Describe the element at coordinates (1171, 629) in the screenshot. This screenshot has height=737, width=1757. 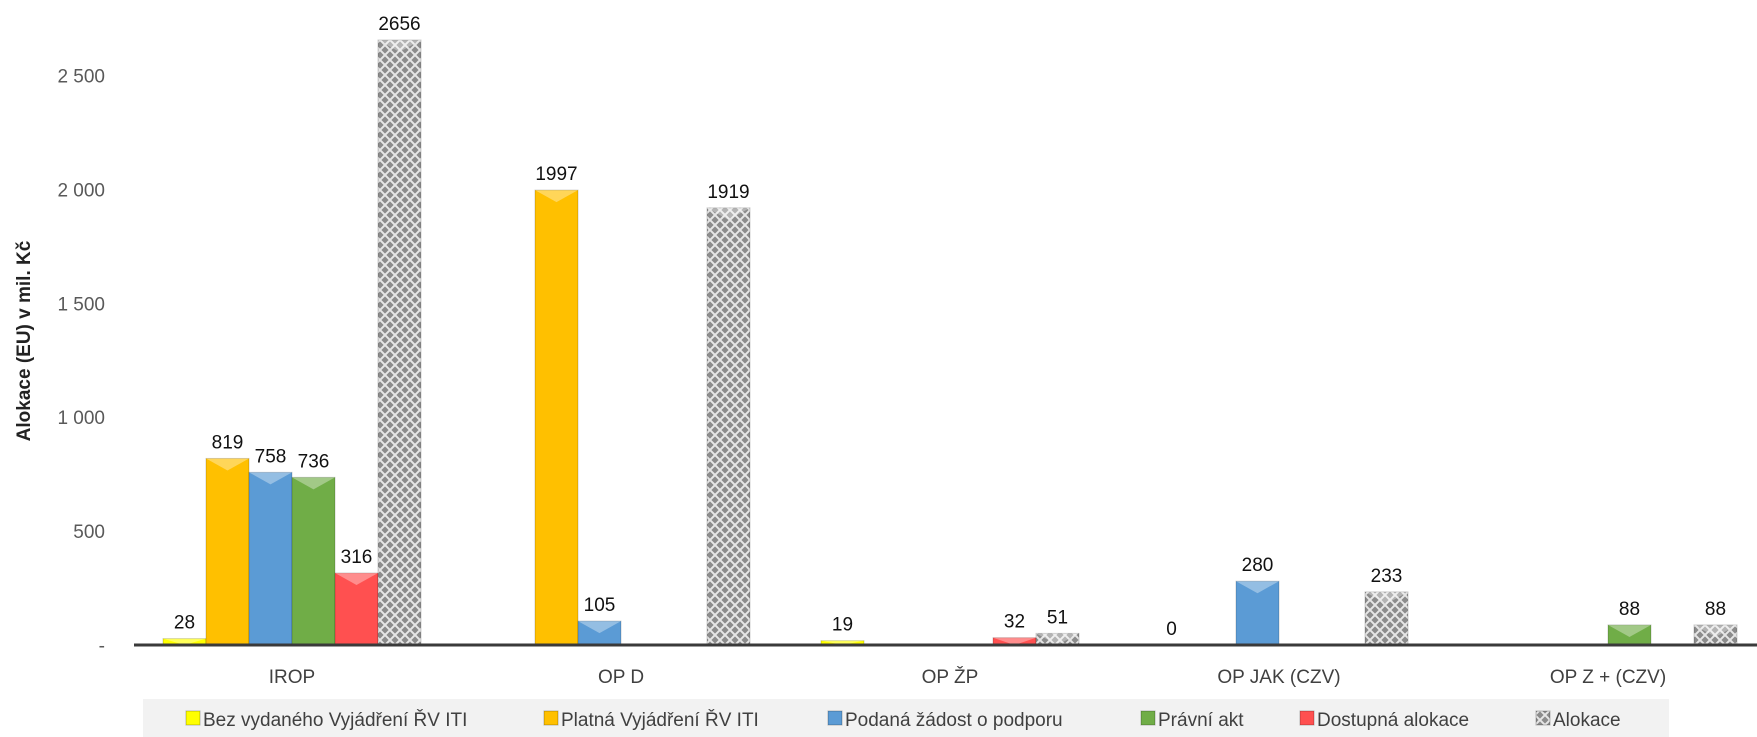
I see `data-label: 0` at that location.